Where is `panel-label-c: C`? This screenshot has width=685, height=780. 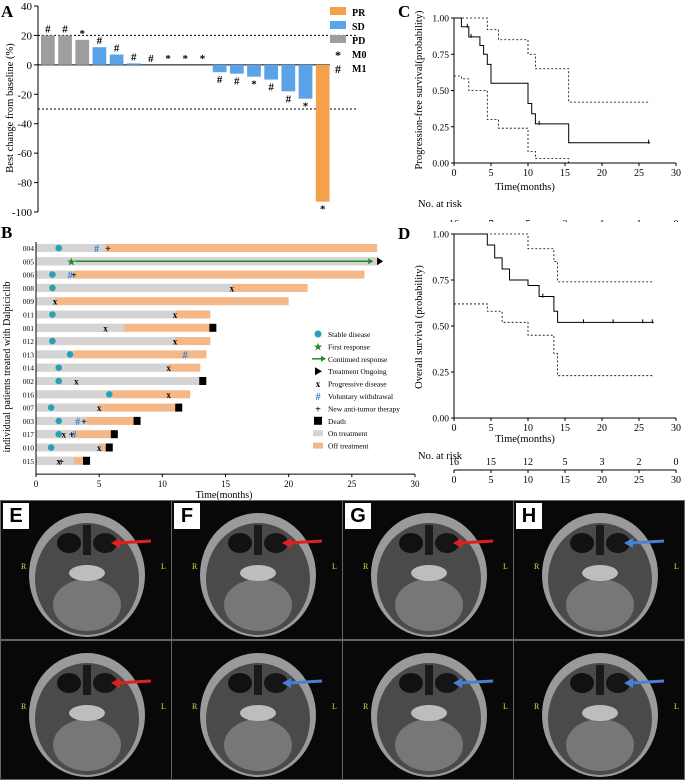 panel-label-c: C is located at coordinates (404, 11).